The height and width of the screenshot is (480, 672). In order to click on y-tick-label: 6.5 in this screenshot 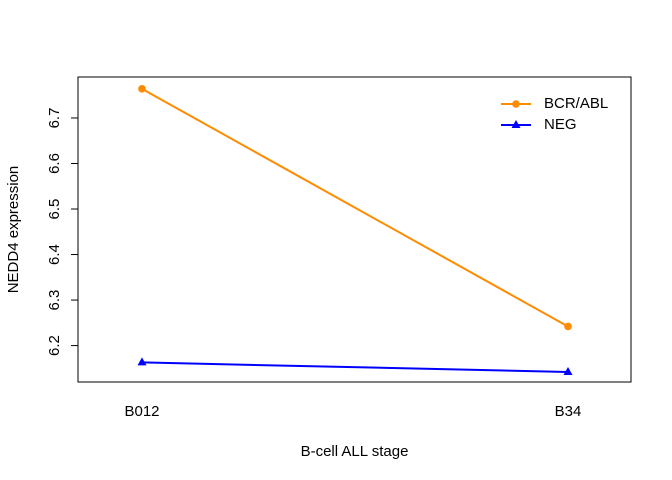, I will do `click(54, 209)`.